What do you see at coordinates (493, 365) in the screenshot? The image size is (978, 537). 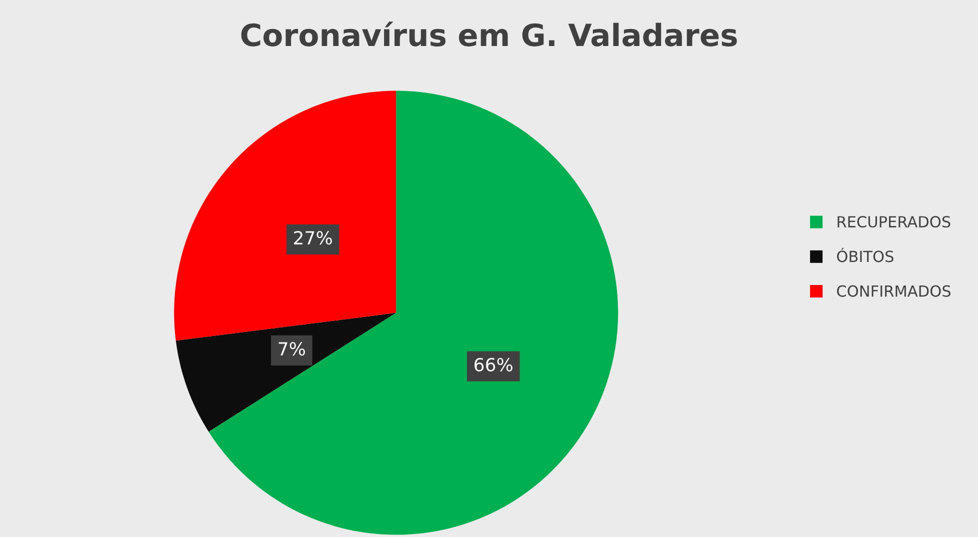 I see `data-label: 66%` at bounding box center [493, 365].